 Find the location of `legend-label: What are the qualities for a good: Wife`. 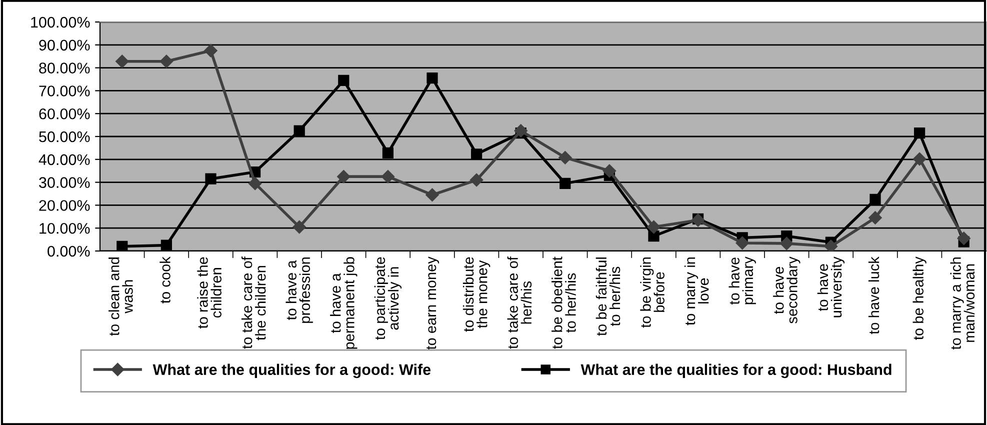

legend-label: What are the qualities for a good: Wife is located at coordinates (291, 371).